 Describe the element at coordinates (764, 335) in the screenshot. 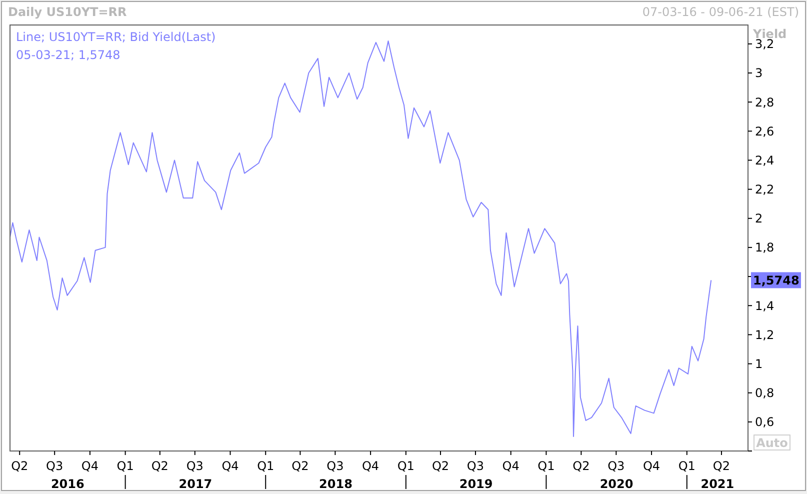

I see `y-tick-label: 1,2` at that location.